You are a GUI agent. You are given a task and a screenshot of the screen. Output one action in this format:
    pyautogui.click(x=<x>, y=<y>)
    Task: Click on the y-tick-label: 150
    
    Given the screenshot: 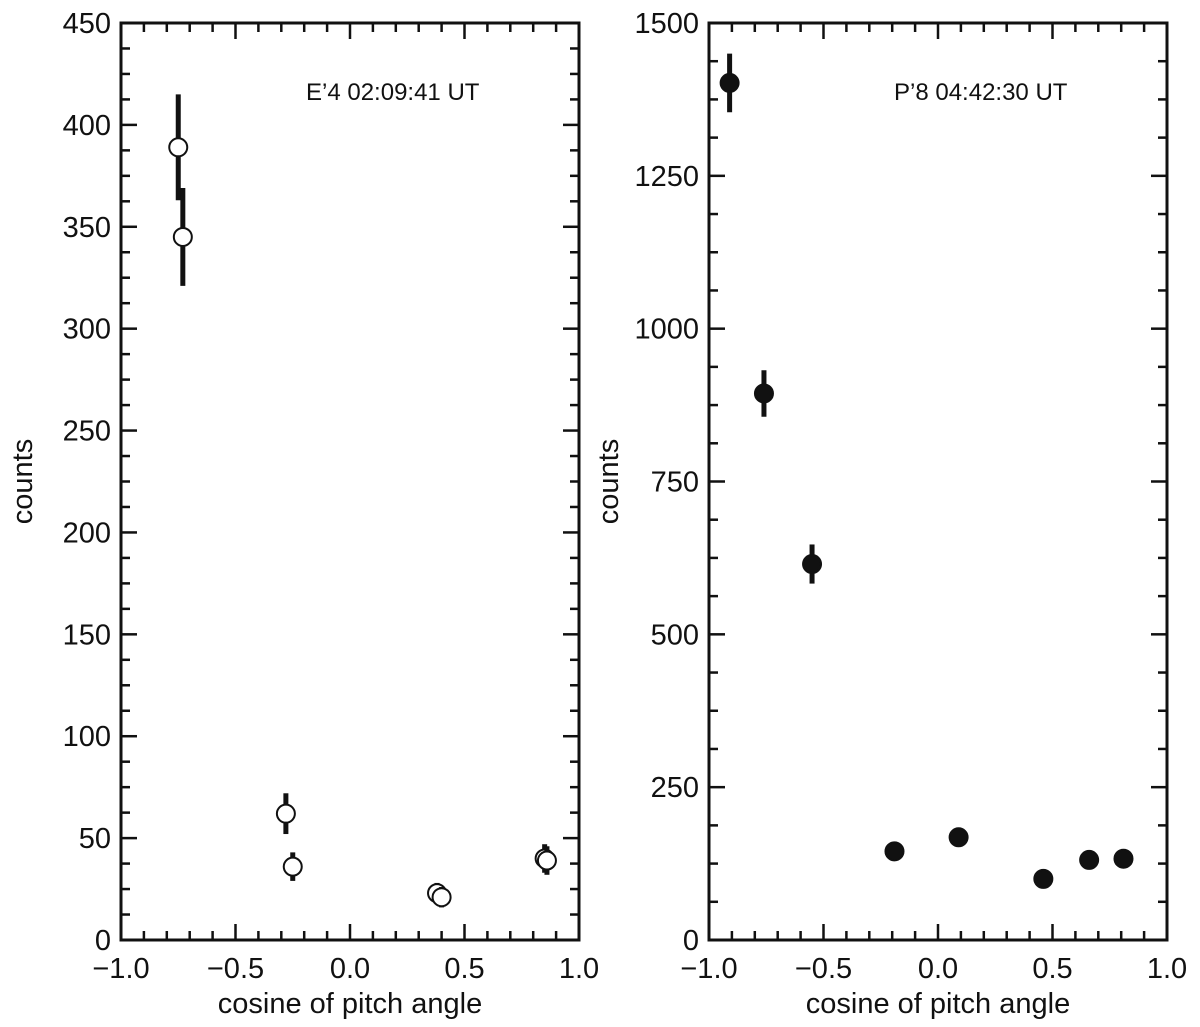 What is the action you would take?
    pyautogui.click(x=87, y=635)
    